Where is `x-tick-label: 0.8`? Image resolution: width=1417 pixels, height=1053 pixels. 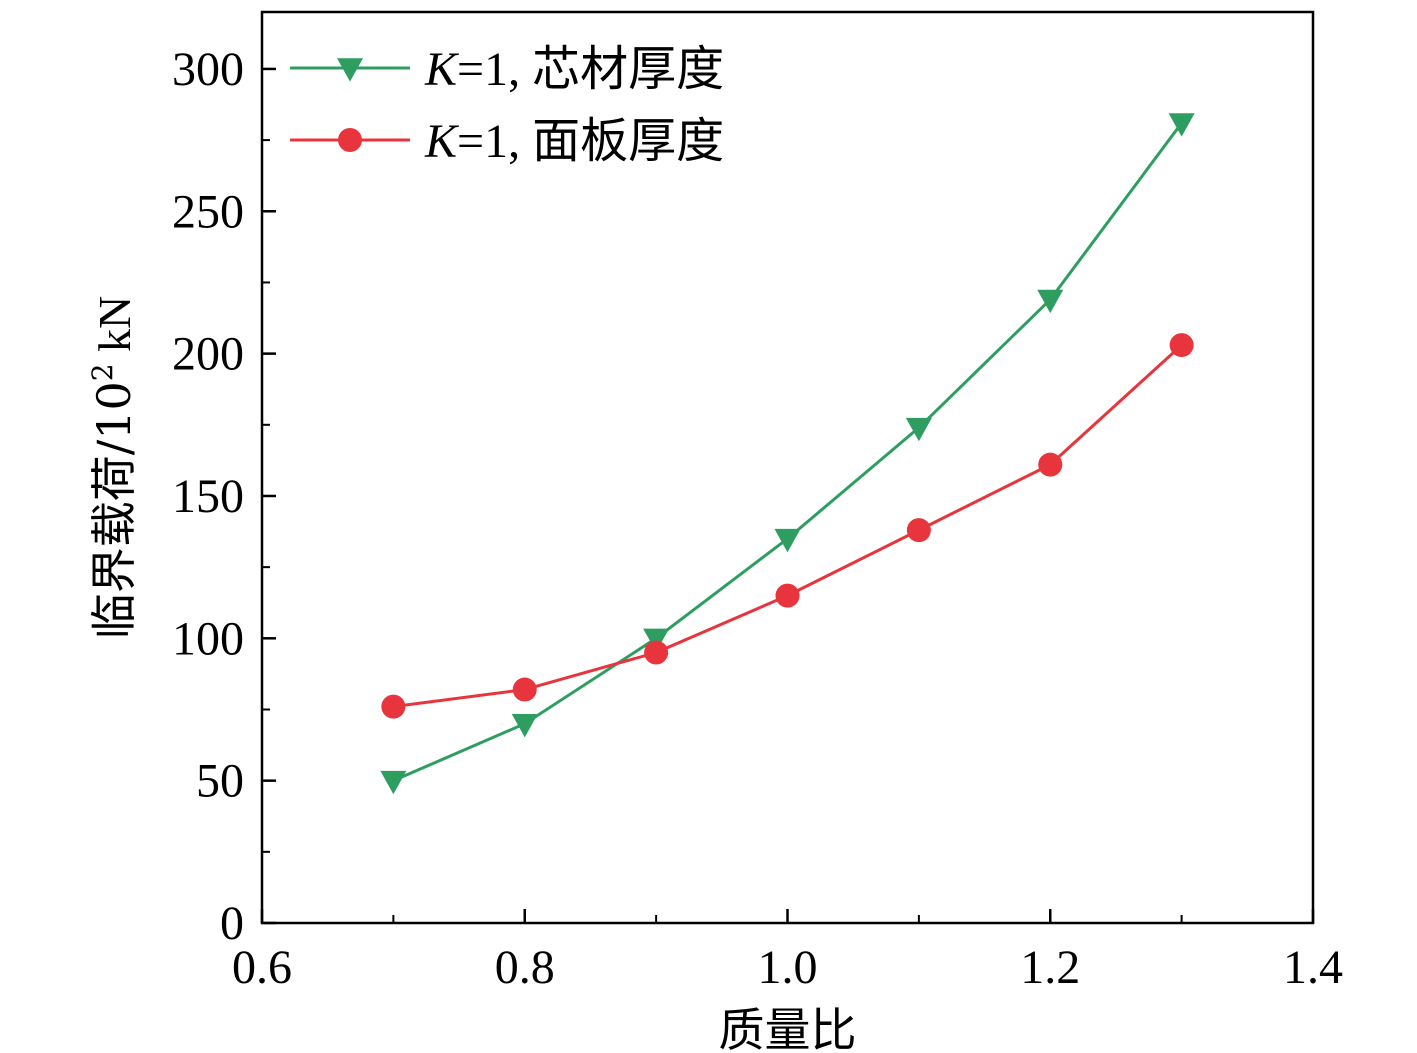 x-tick-label: 0.8 is located at coordinates (525, 967).